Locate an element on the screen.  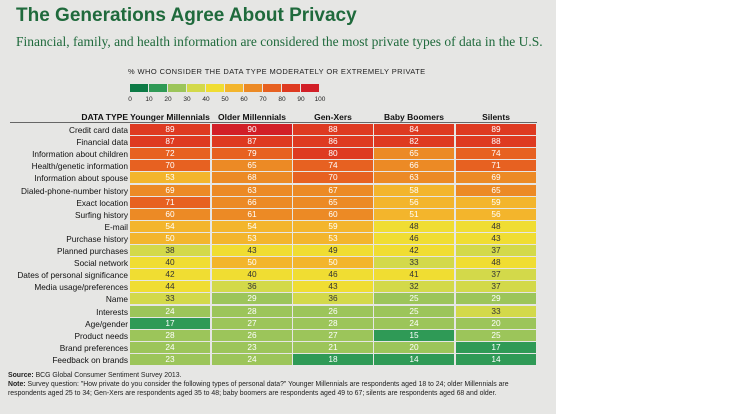
heatmap-cell: 23 is located at coordinates (252, 347).